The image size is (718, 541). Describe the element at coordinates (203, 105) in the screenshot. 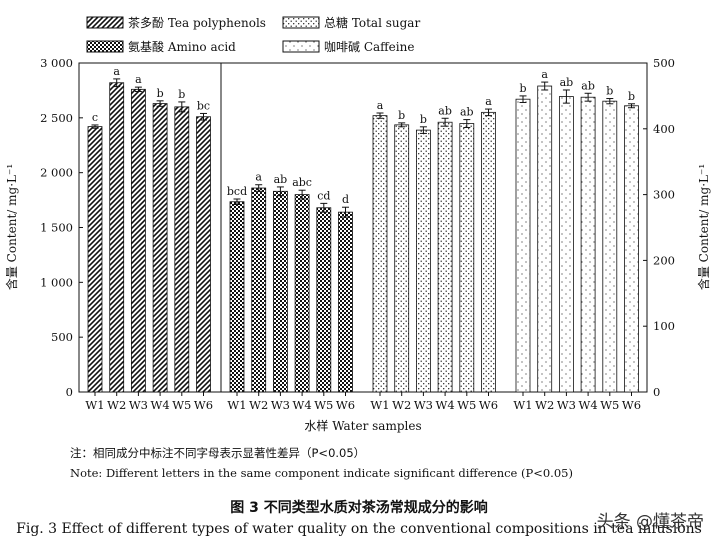

I see `significance-letter: bc` at that location.